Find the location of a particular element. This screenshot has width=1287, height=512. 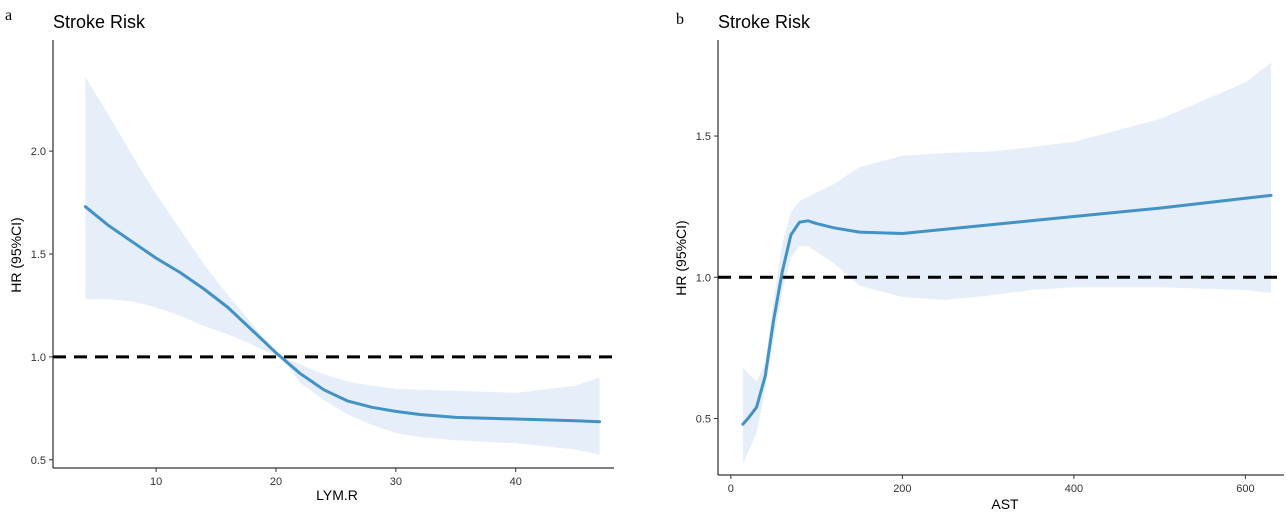

panel-b-y-tick-label: 0.5 is located at coordinates (703, 420).